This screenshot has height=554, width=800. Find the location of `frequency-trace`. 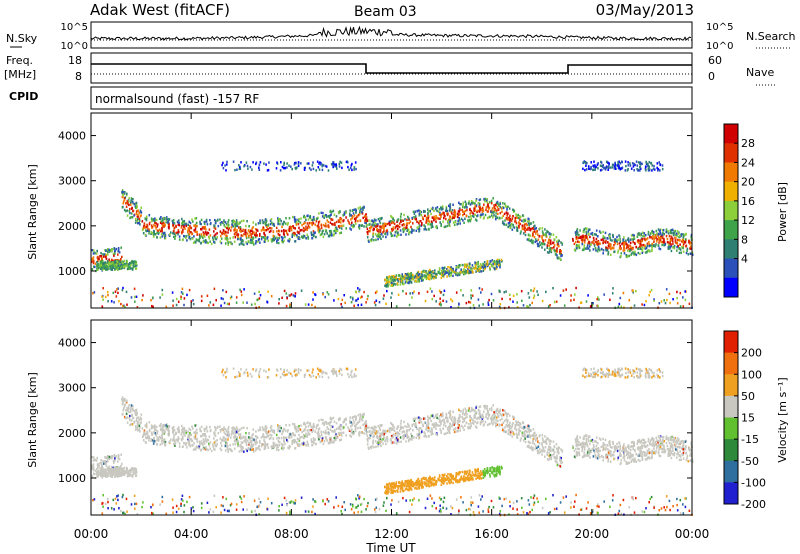

frequency-trace is located at coordinates (391, 68).